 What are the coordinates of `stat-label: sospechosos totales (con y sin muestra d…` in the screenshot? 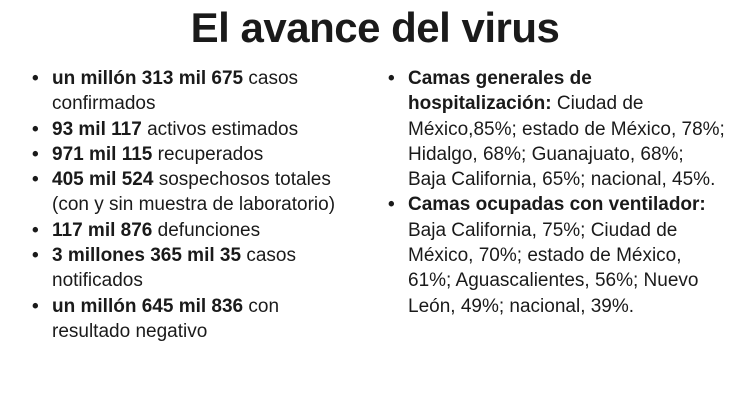 It's located at (194, 192).